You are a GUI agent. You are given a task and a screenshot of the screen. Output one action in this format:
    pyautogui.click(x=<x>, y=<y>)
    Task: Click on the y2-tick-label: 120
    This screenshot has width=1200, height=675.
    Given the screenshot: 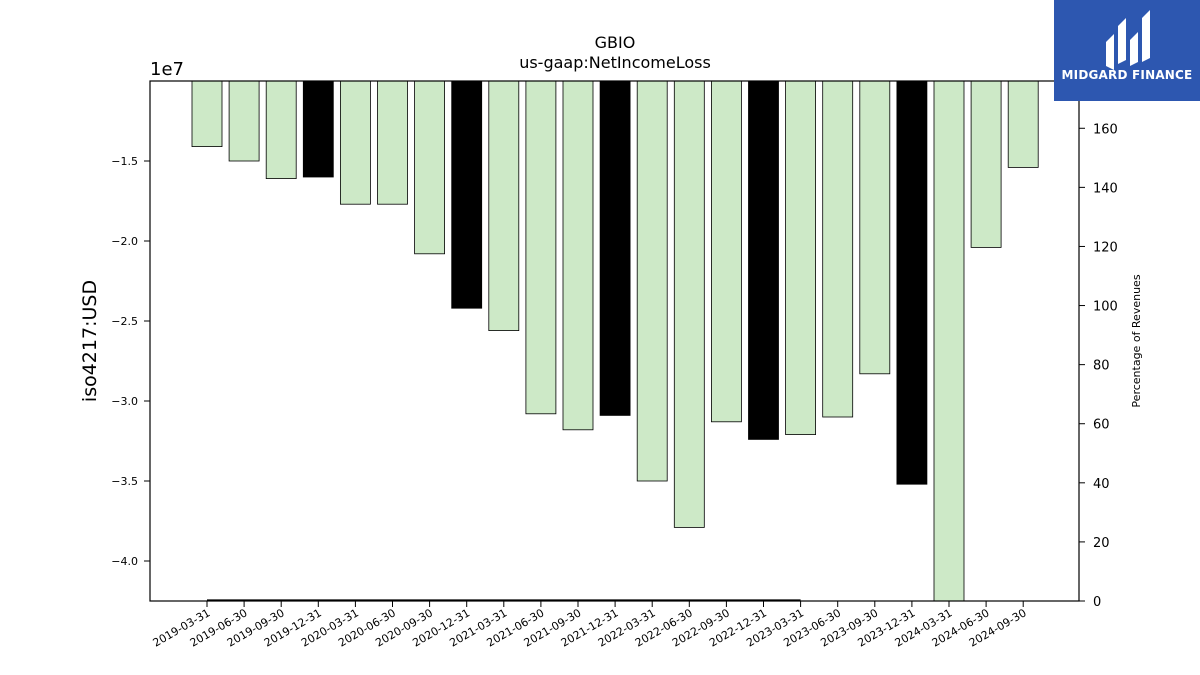 What is the action you would take?
    pyautogui.click(x=1105, y=247)
    